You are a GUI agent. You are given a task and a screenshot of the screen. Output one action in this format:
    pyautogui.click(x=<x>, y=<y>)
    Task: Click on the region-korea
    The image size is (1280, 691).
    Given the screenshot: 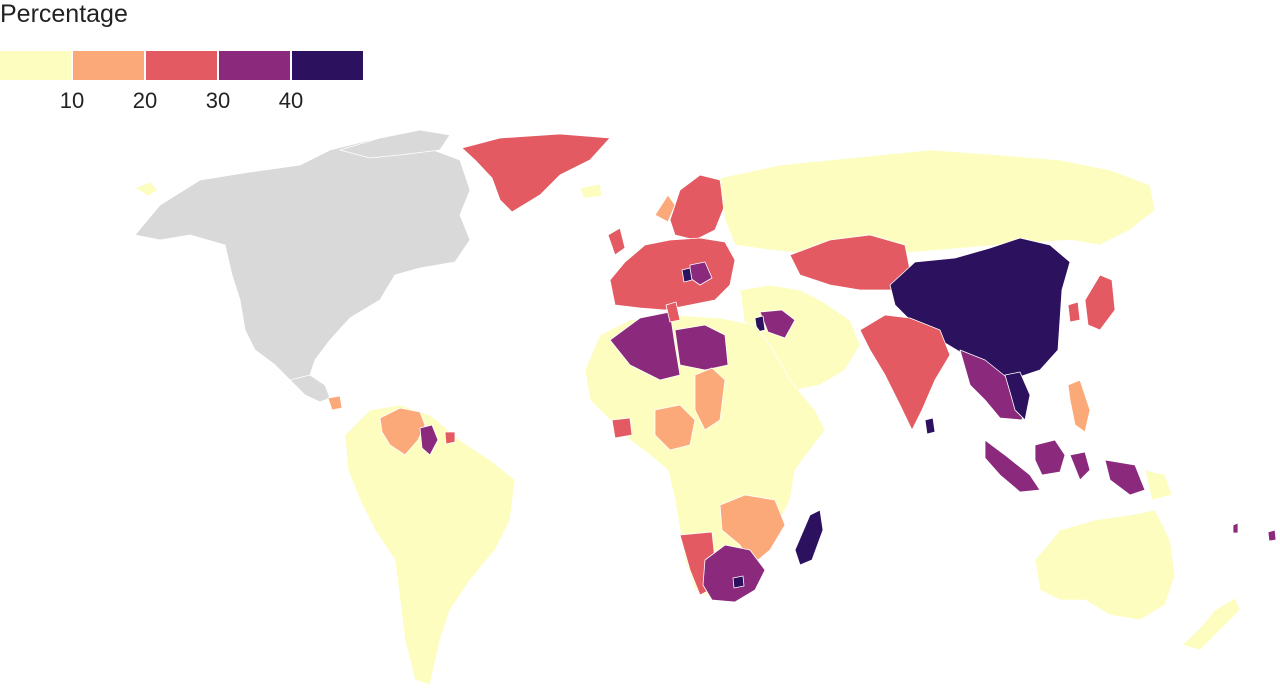 What is the action you would take?
    pyautogui.click(x=1074, y=312)
    